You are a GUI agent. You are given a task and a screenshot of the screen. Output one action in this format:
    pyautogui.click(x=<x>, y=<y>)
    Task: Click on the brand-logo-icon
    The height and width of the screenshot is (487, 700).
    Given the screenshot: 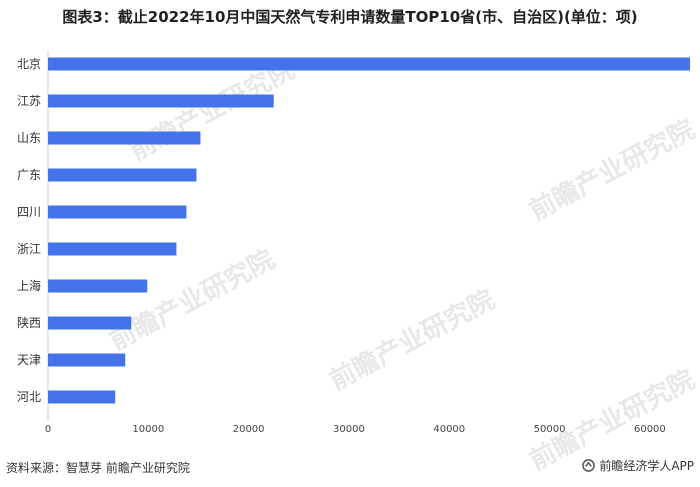 What is the action you would take?
    pyautogui.click(x=589, y=465)
    